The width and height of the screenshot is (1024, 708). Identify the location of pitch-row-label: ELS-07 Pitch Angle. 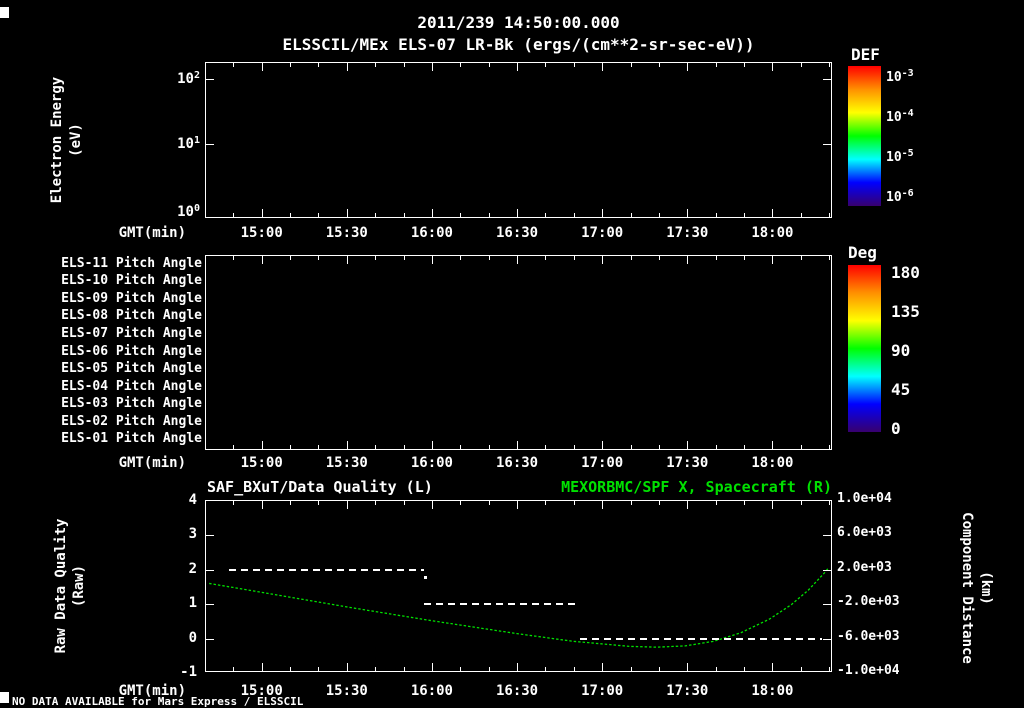
(131, 333).